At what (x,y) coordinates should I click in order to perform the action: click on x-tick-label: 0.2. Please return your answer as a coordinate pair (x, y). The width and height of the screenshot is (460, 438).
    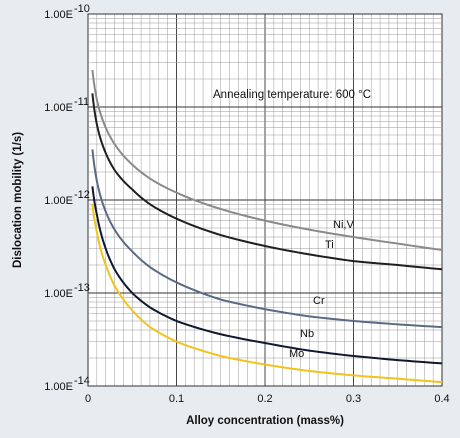
    Looking at the image, I should click on (264, 399).